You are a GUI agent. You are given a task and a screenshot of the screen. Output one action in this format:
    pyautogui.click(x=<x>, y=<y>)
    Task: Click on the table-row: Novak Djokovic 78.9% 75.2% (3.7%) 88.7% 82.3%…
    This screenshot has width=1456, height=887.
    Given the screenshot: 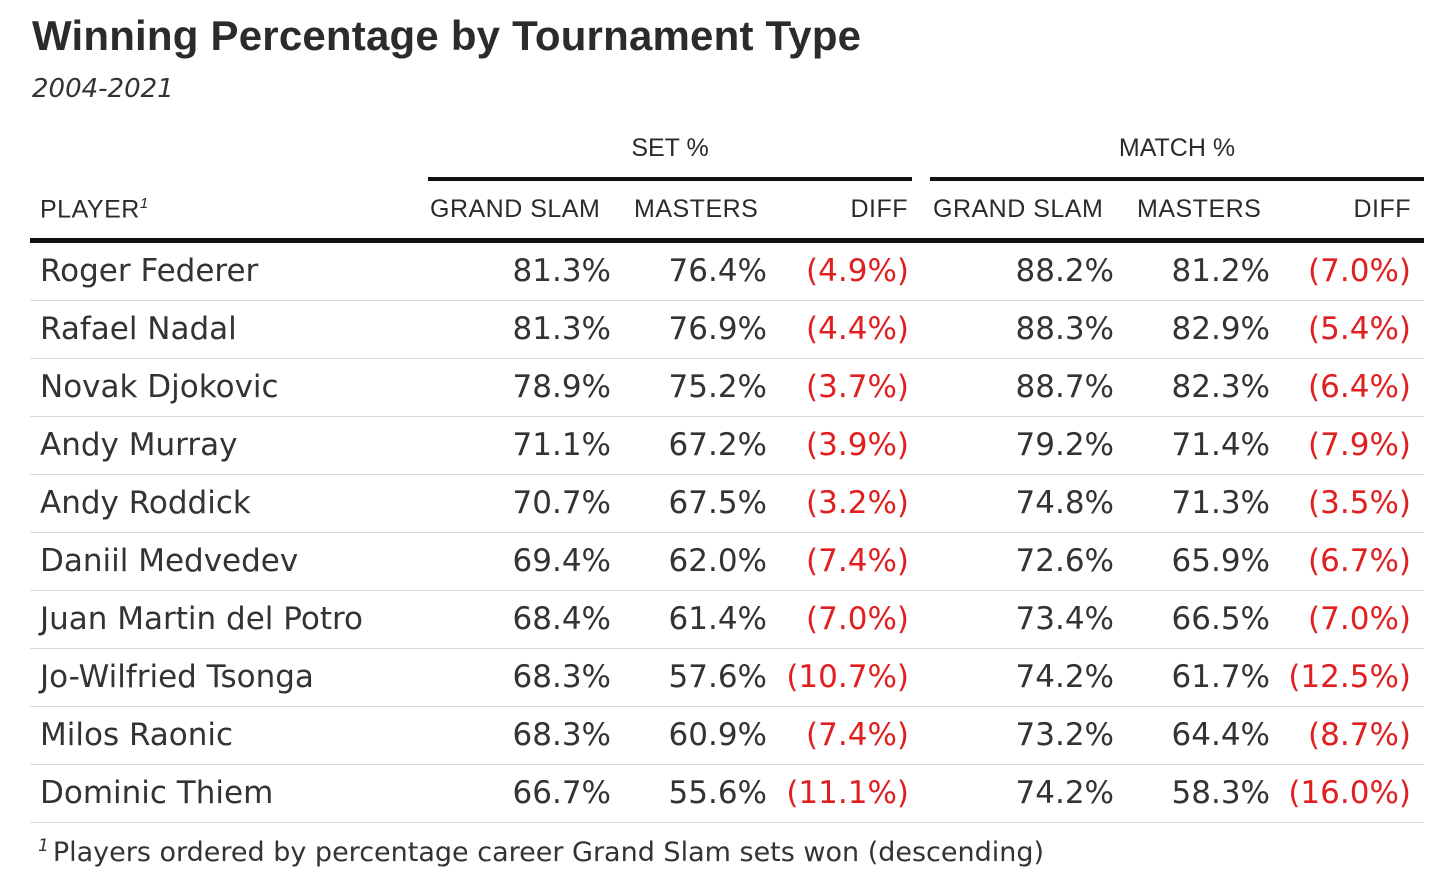 What is the action you would take?
    pyautogui.click(x=727, y=388)
    